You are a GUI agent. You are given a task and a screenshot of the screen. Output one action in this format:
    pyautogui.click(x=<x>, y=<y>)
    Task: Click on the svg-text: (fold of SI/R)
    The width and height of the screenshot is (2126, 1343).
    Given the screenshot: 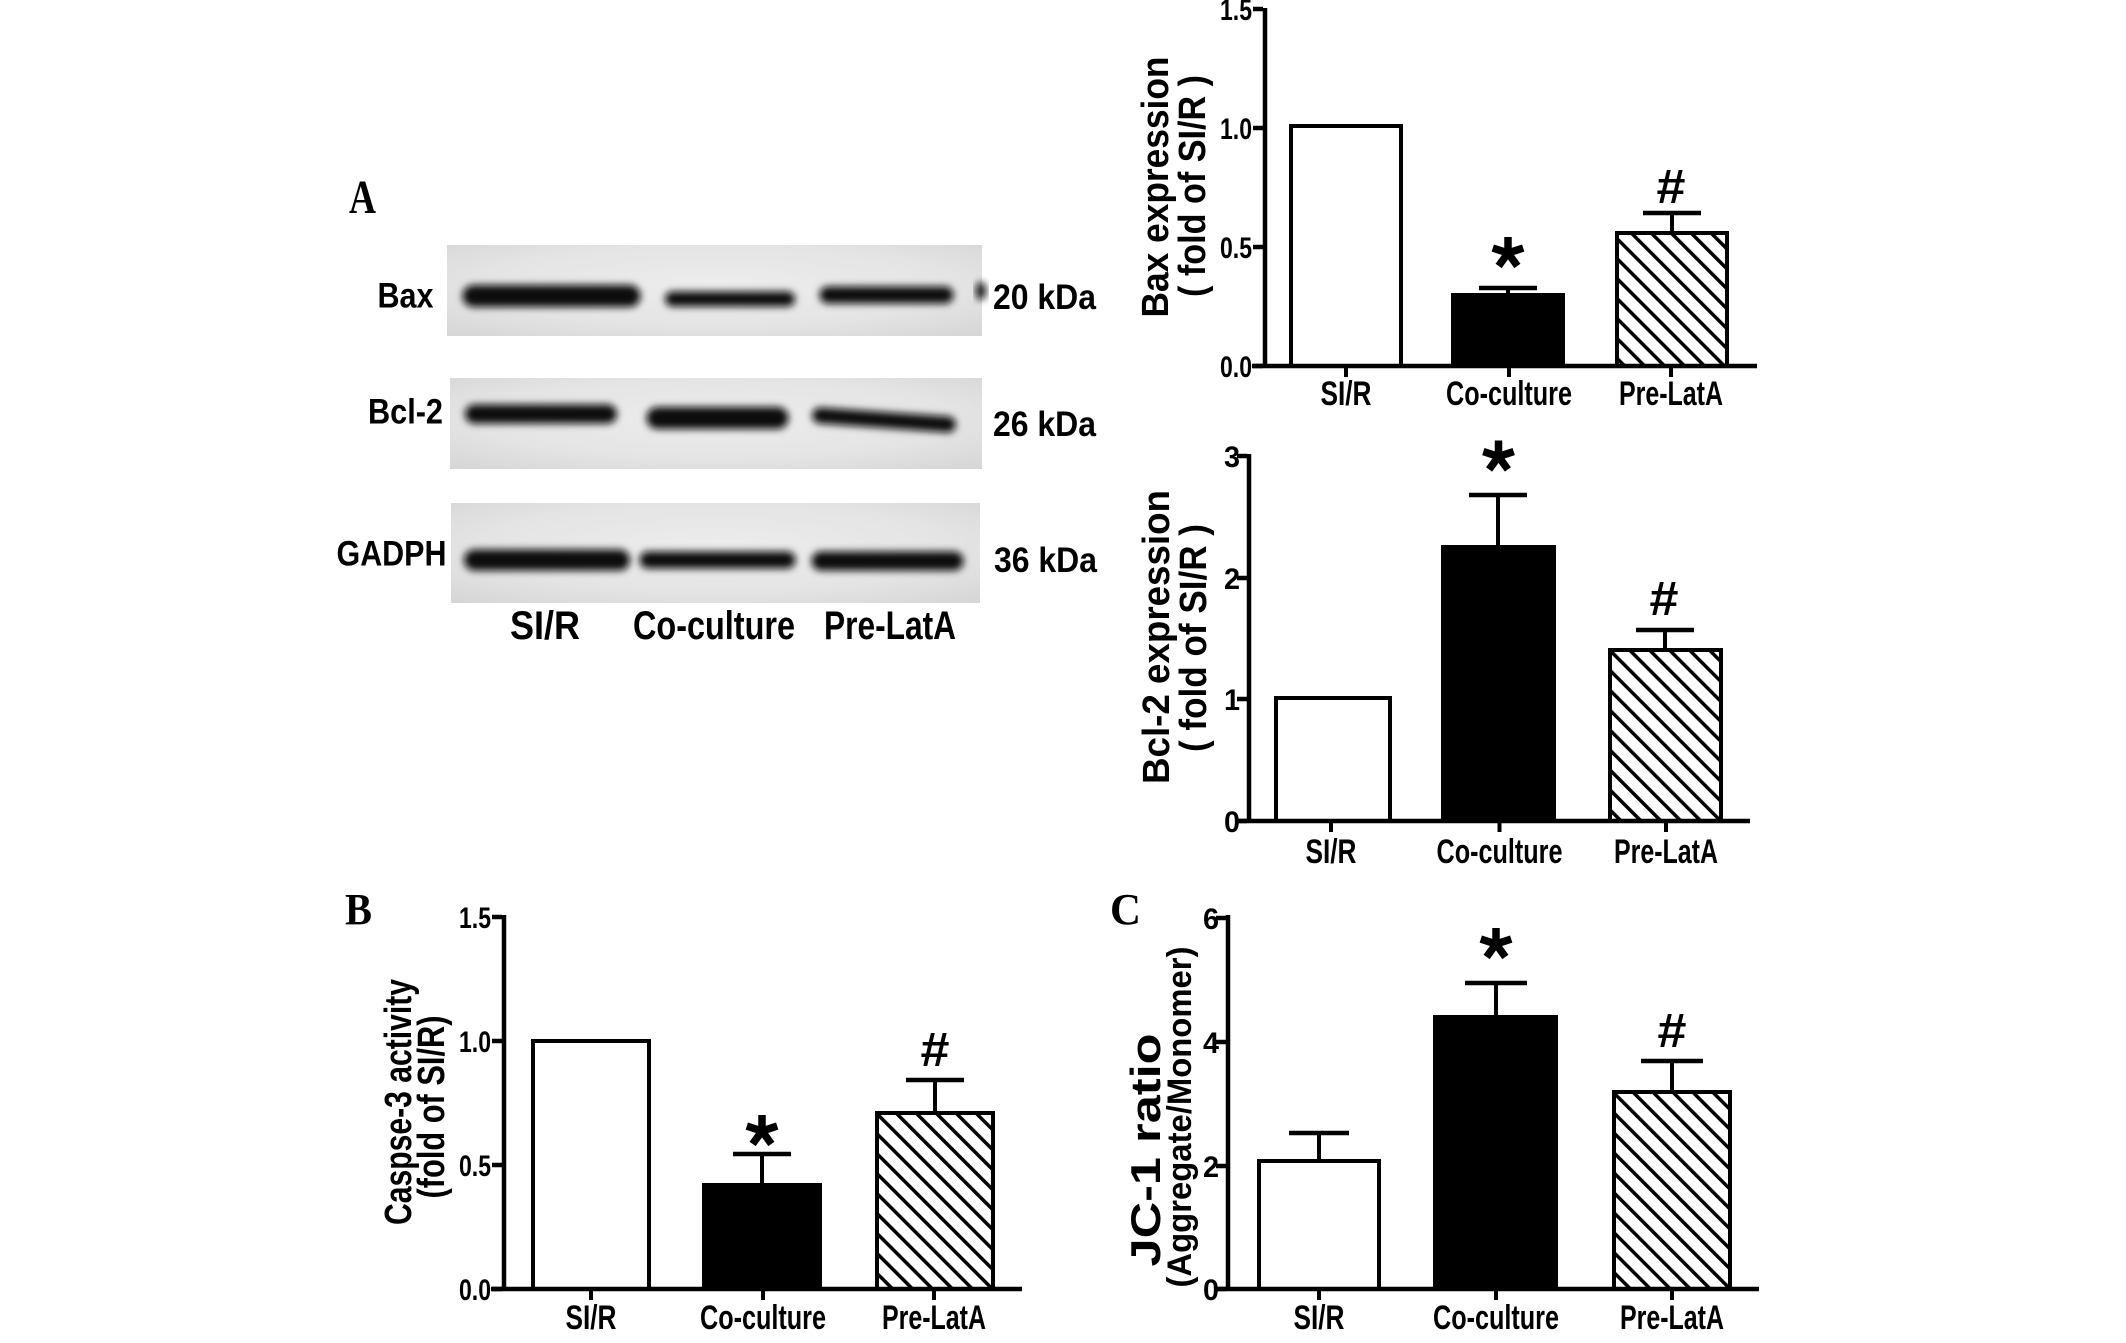 What is the action you would take?
    pyautogui.click(x=432, y=1107)
    